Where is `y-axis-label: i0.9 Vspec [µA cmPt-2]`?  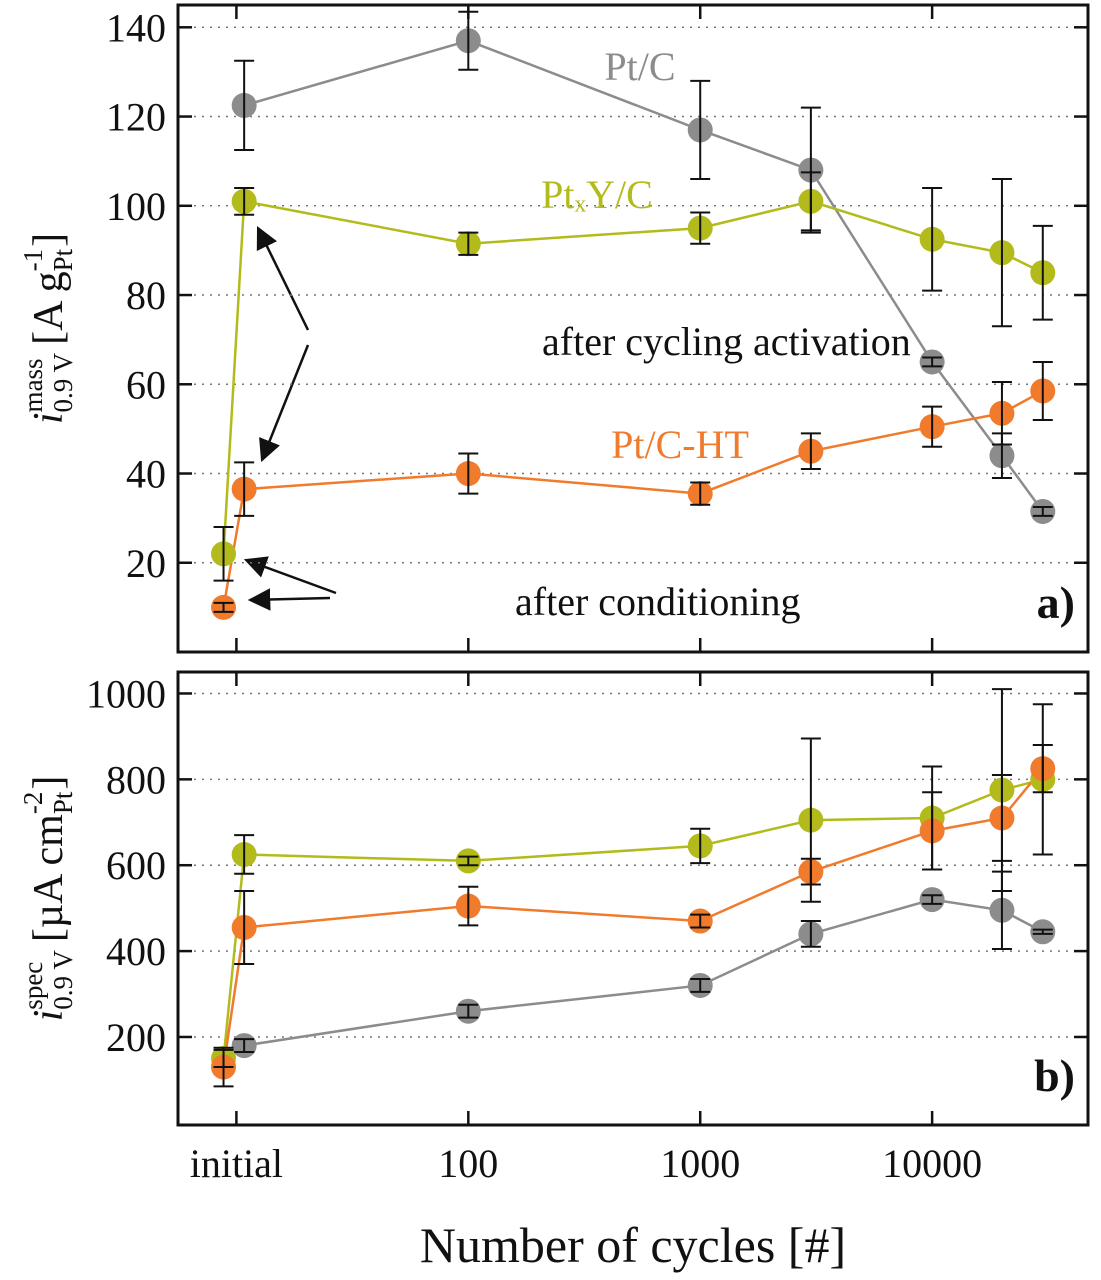 y-axis-label: i0.9 Vspec [µA cmPt-2] is located at coordinates (48, 899).